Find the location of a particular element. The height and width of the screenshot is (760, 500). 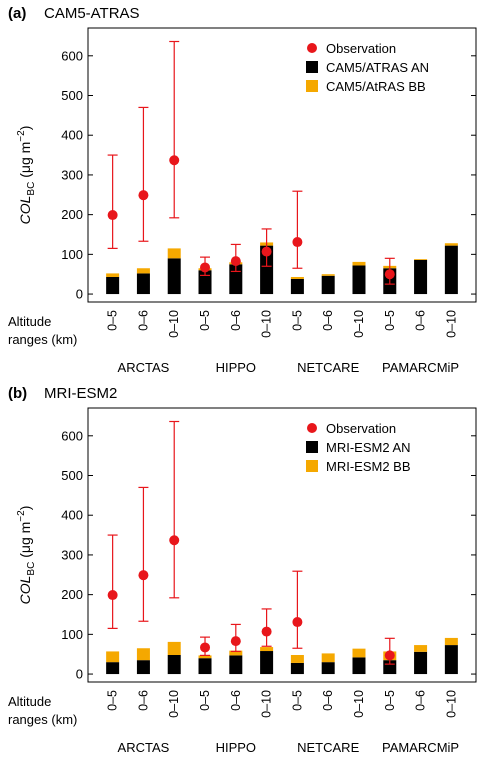

legend-marker-observation is located at coordinates (312, 428).